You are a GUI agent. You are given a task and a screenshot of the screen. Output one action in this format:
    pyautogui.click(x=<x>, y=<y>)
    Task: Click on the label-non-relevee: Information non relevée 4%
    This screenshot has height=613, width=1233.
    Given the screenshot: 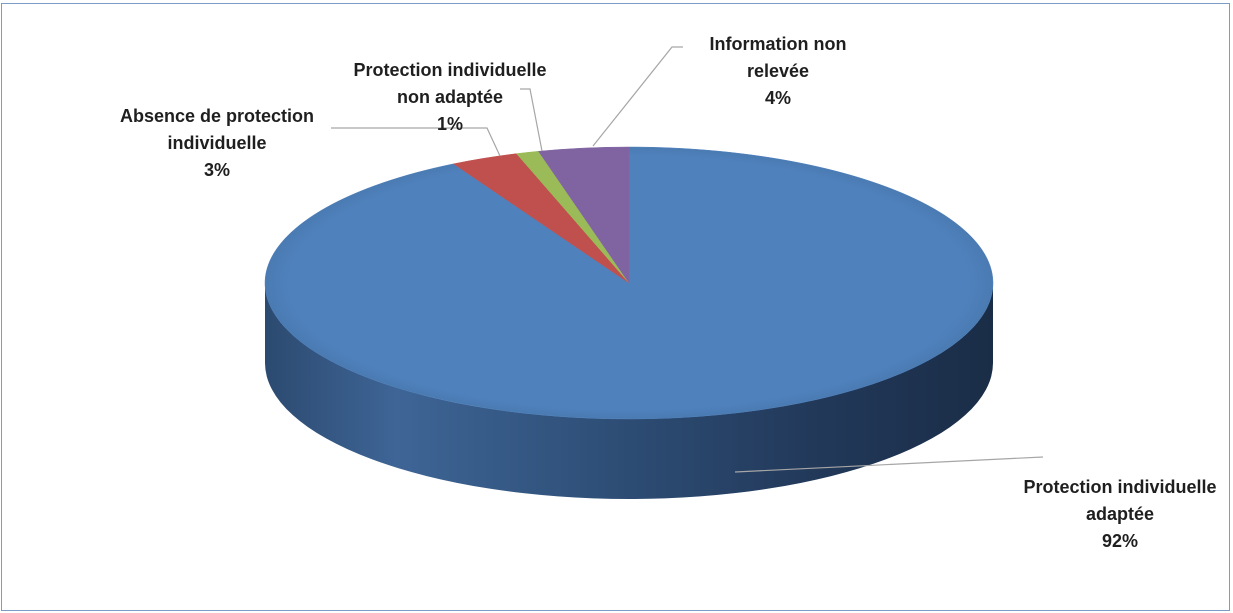 What is the action you would take?
    pyautogui.click(x=778, y=71)
    